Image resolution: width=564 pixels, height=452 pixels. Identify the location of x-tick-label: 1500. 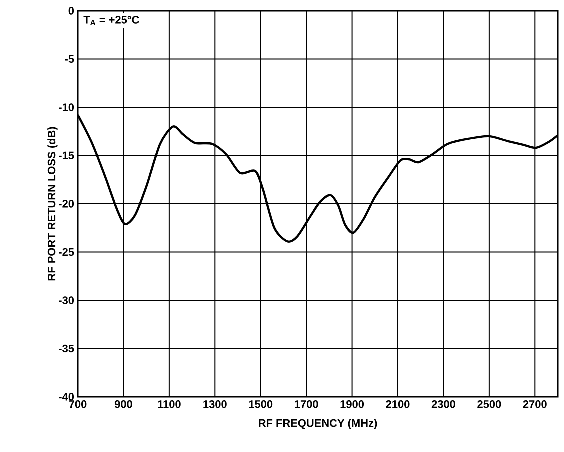
(261, 404).